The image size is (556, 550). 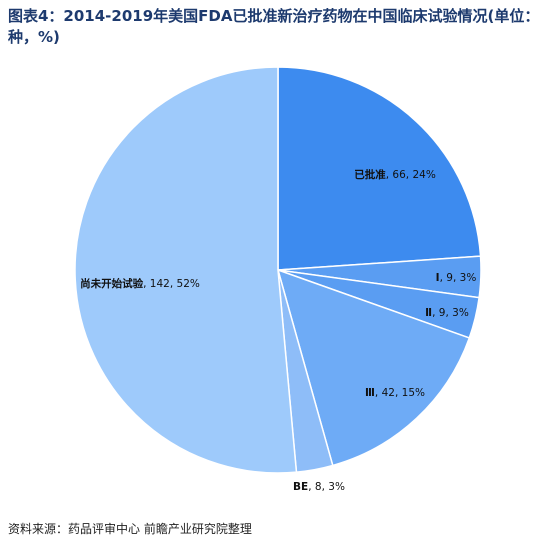 I want to click on slice-name: 已批准, so click(x=370, y=174).